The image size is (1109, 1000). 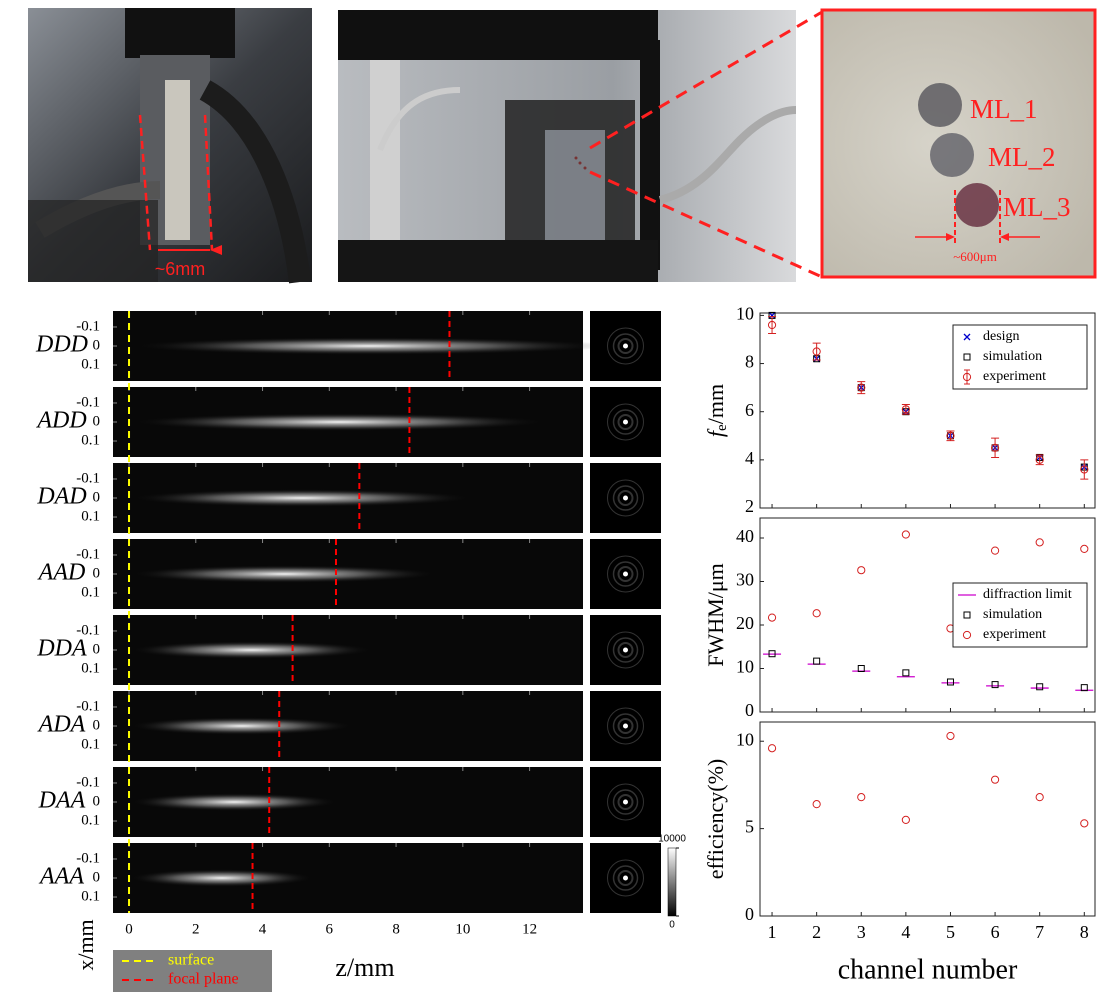 I want to click on y-axis-label: fe/mm, so click(x=716, y=410).